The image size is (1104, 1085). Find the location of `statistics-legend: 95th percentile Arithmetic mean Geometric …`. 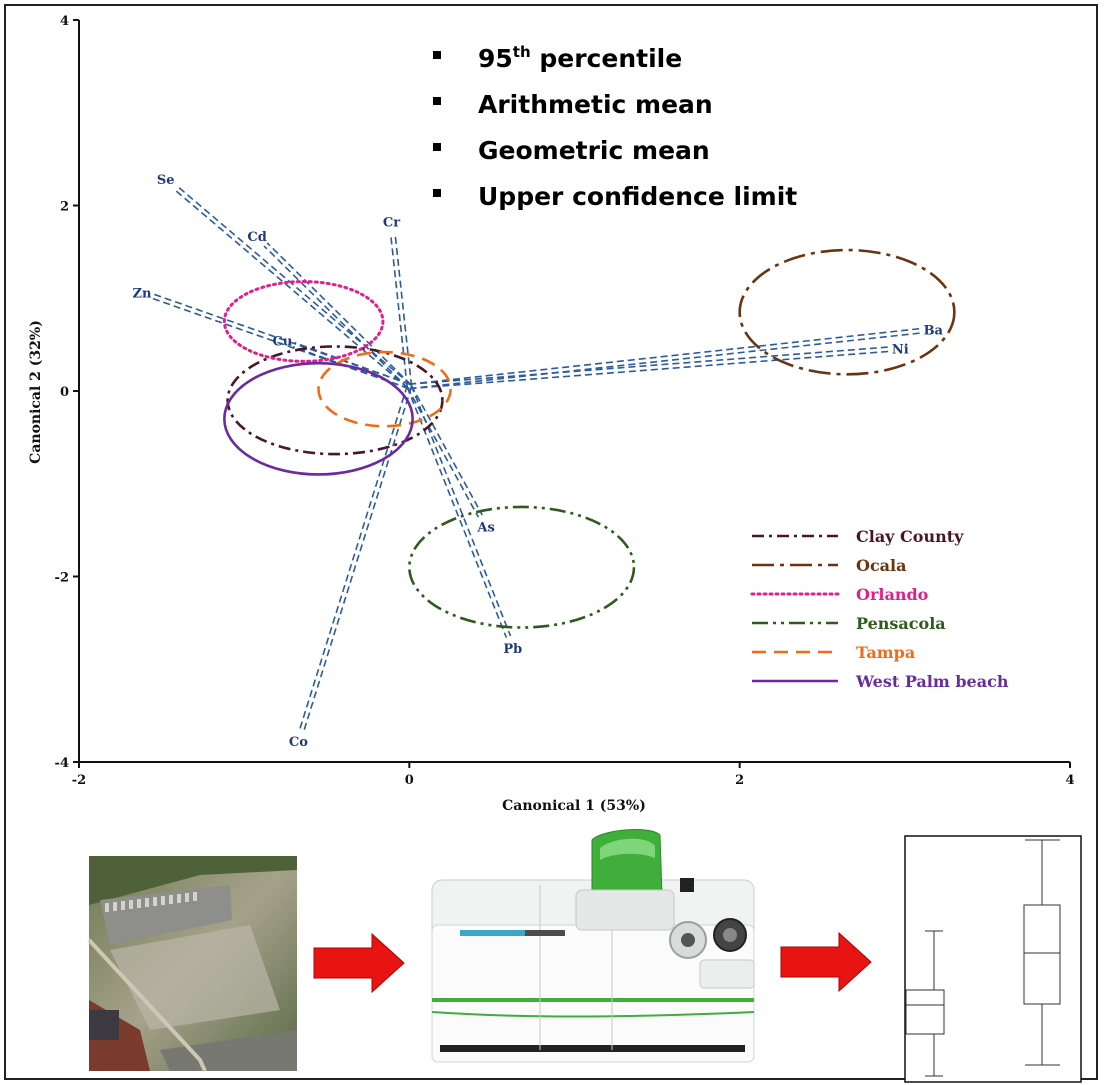

statistics-legend: 95th percentile Arithmetic mean Geometric … is located at coordinates (615, 127).